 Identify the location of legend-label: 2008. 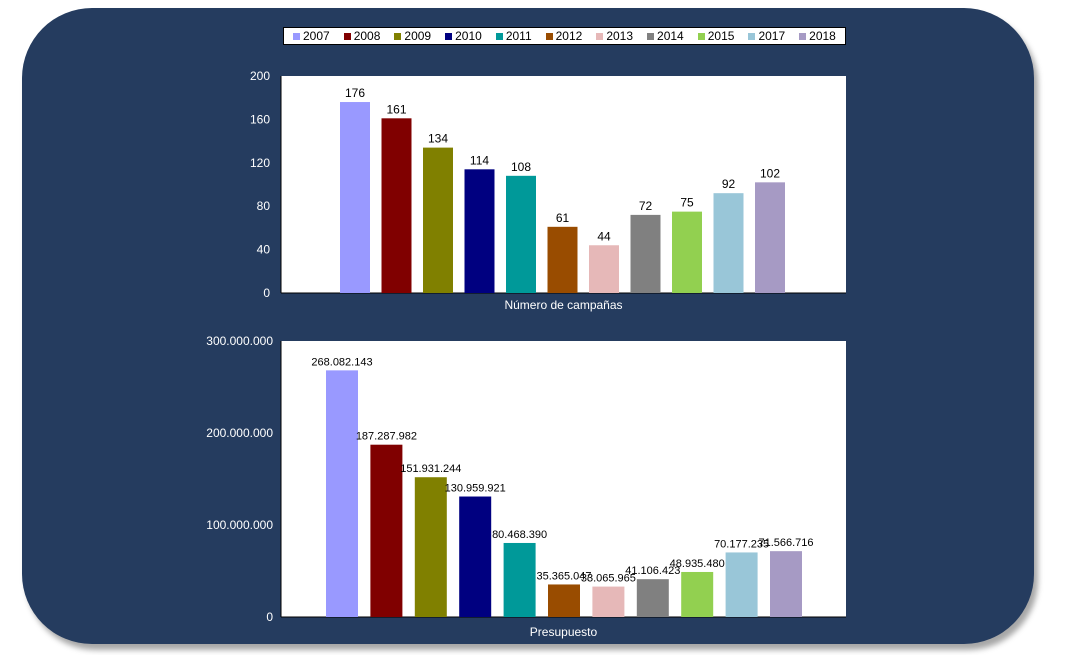
(367, 36).